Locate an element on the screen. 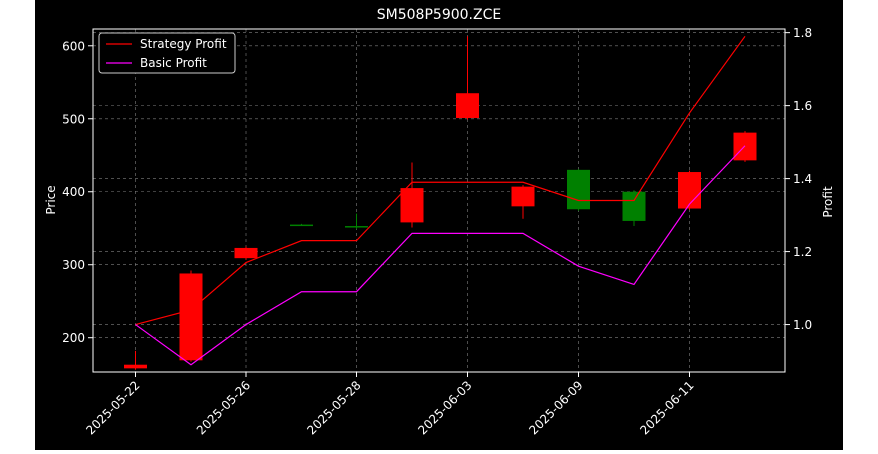  y-tick-label-right: 1.6 is located at coordinates (802, 106).